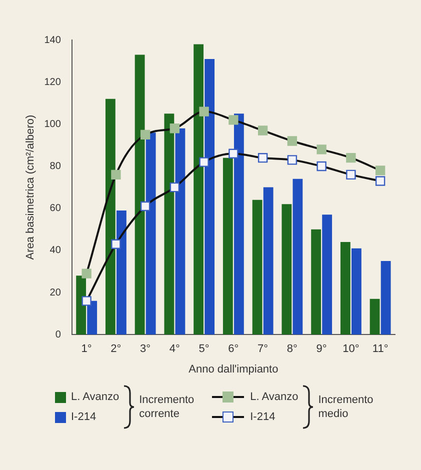 The width and height of the screenshot is (421, 470). What do you see at coordinates (233, 369) in the screenshot?
I see `x-axis-title: Anno dall'impianto` at bounding box center [233, 369].